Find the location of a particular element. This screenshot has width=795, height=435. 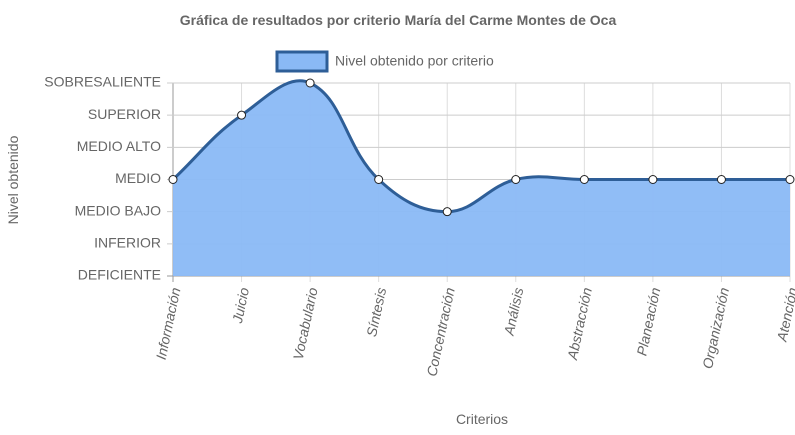

y-tick-label: MEDIO is located at coordinates (138, 178).